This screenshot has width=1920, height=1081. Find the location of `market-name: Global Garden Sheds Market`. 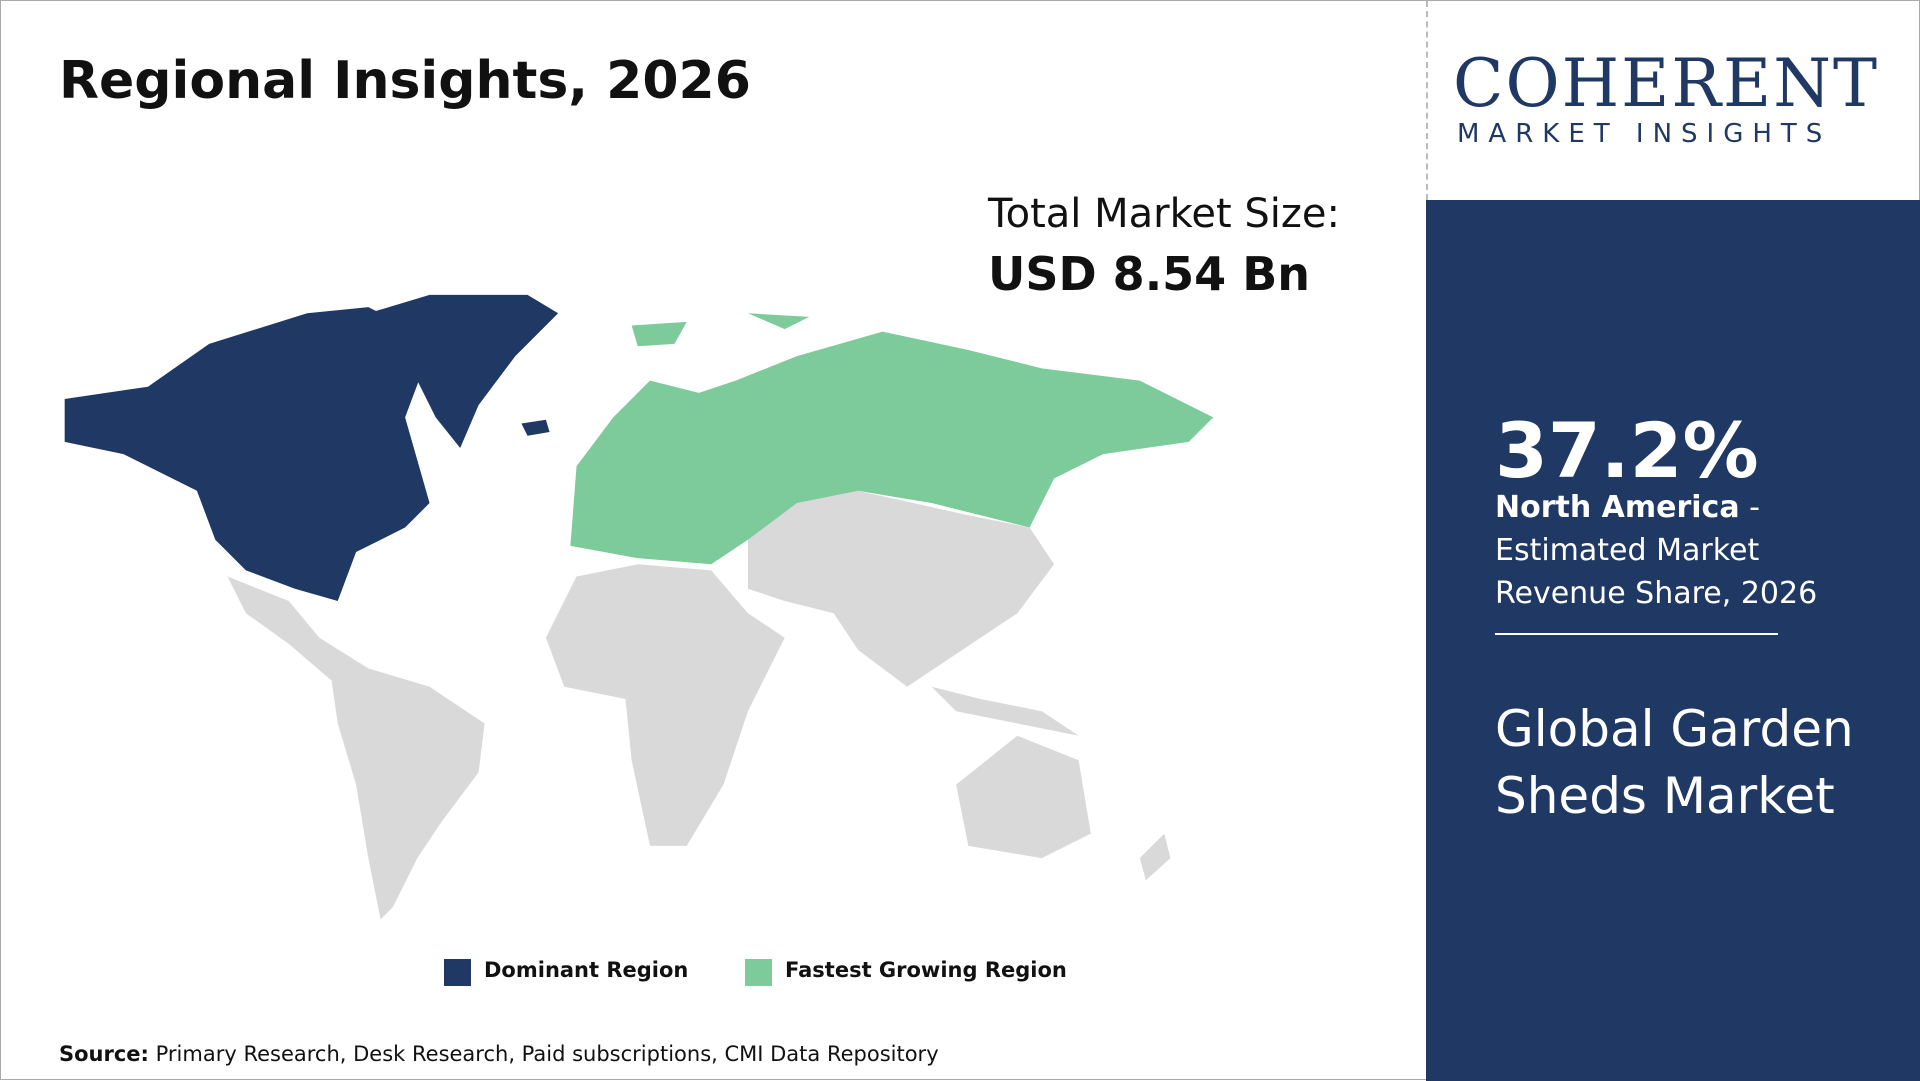

market-name: Global Garden Sheds Market is located at coordinates (1674, 762).